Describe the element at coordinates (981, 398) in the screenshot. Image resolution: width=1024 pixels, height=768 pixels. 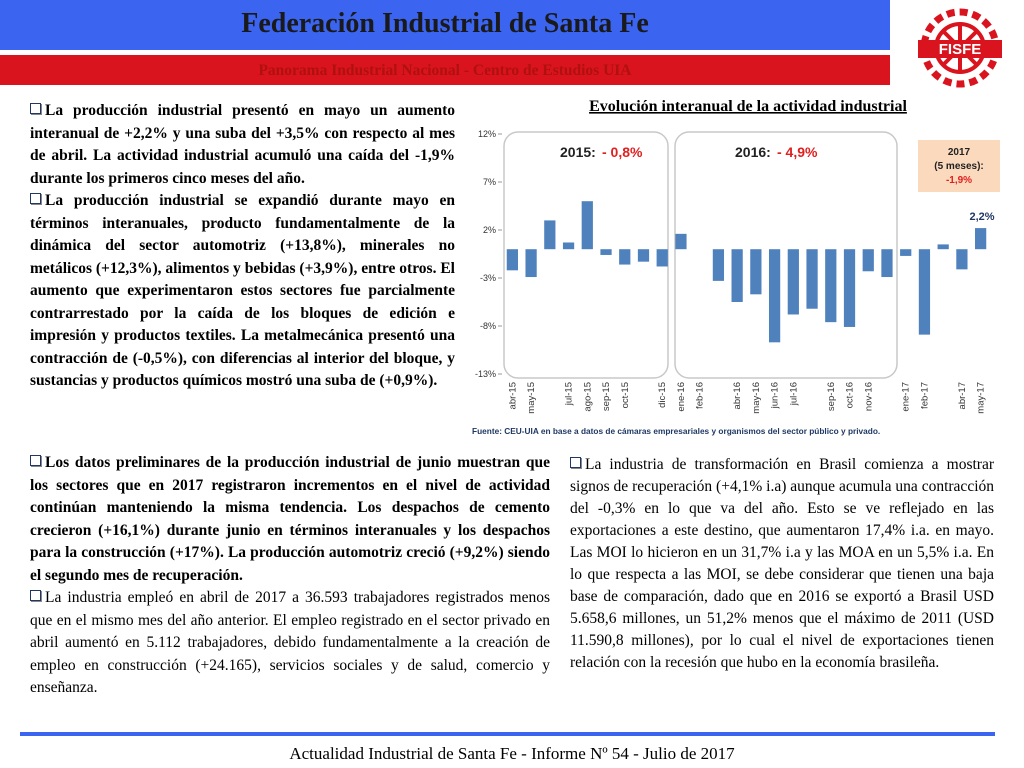
I see `x-tick-label: may-17` at that location.